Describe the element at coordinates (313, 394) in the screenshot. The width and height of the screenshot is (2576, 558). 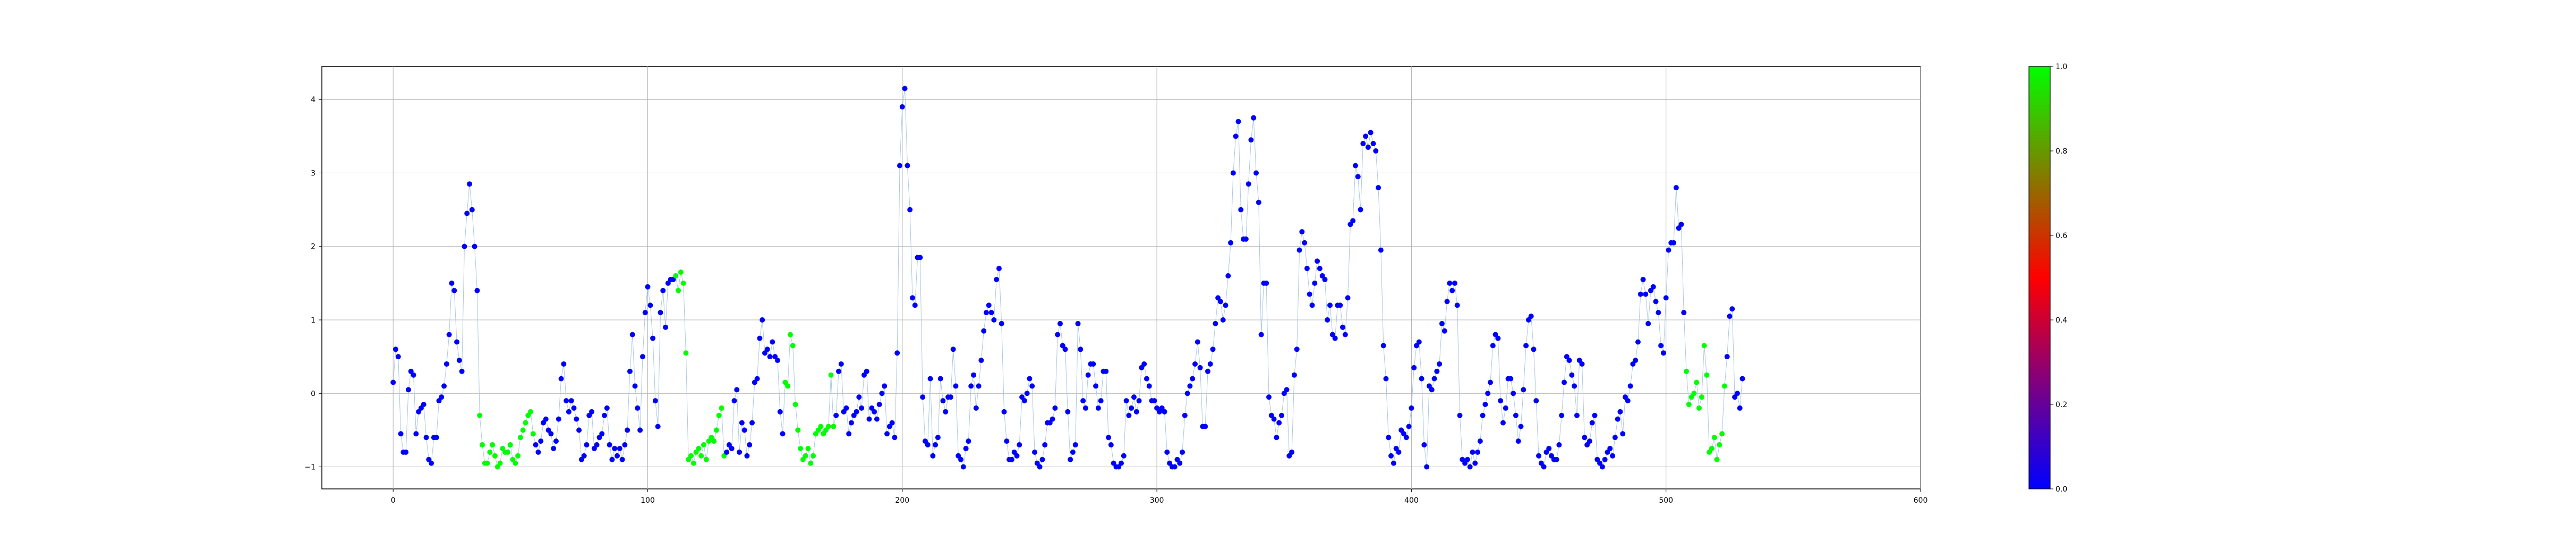
I see `y-tick-label: 0` at that location.